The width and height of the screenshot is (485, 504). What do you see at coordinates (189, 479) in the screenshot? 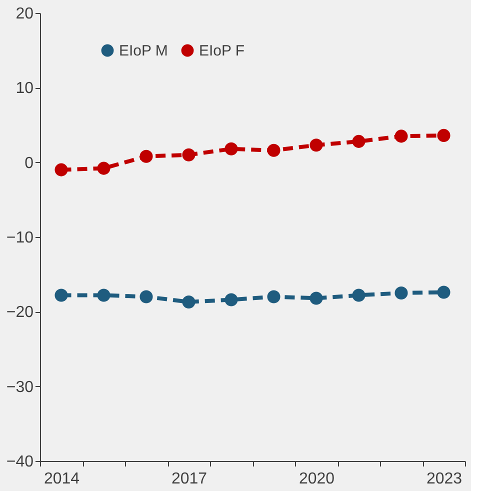
I see `x-tick-label: 2017` at bounding box center [189, 479].